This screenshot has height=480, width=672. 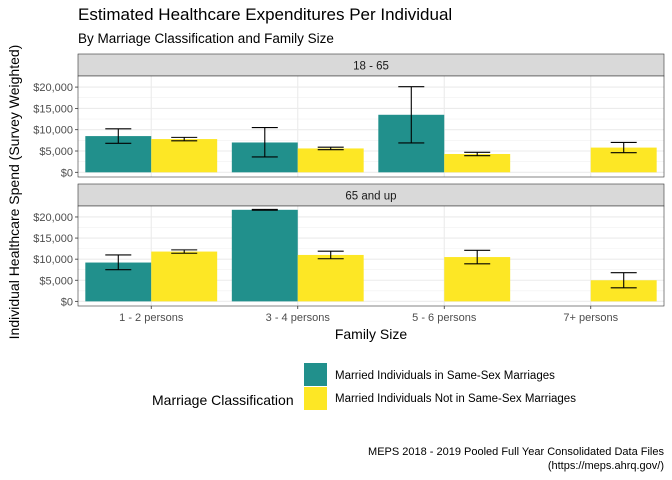 I want to click on legend-title: Marriage Classification, so click(x=223, y=400).